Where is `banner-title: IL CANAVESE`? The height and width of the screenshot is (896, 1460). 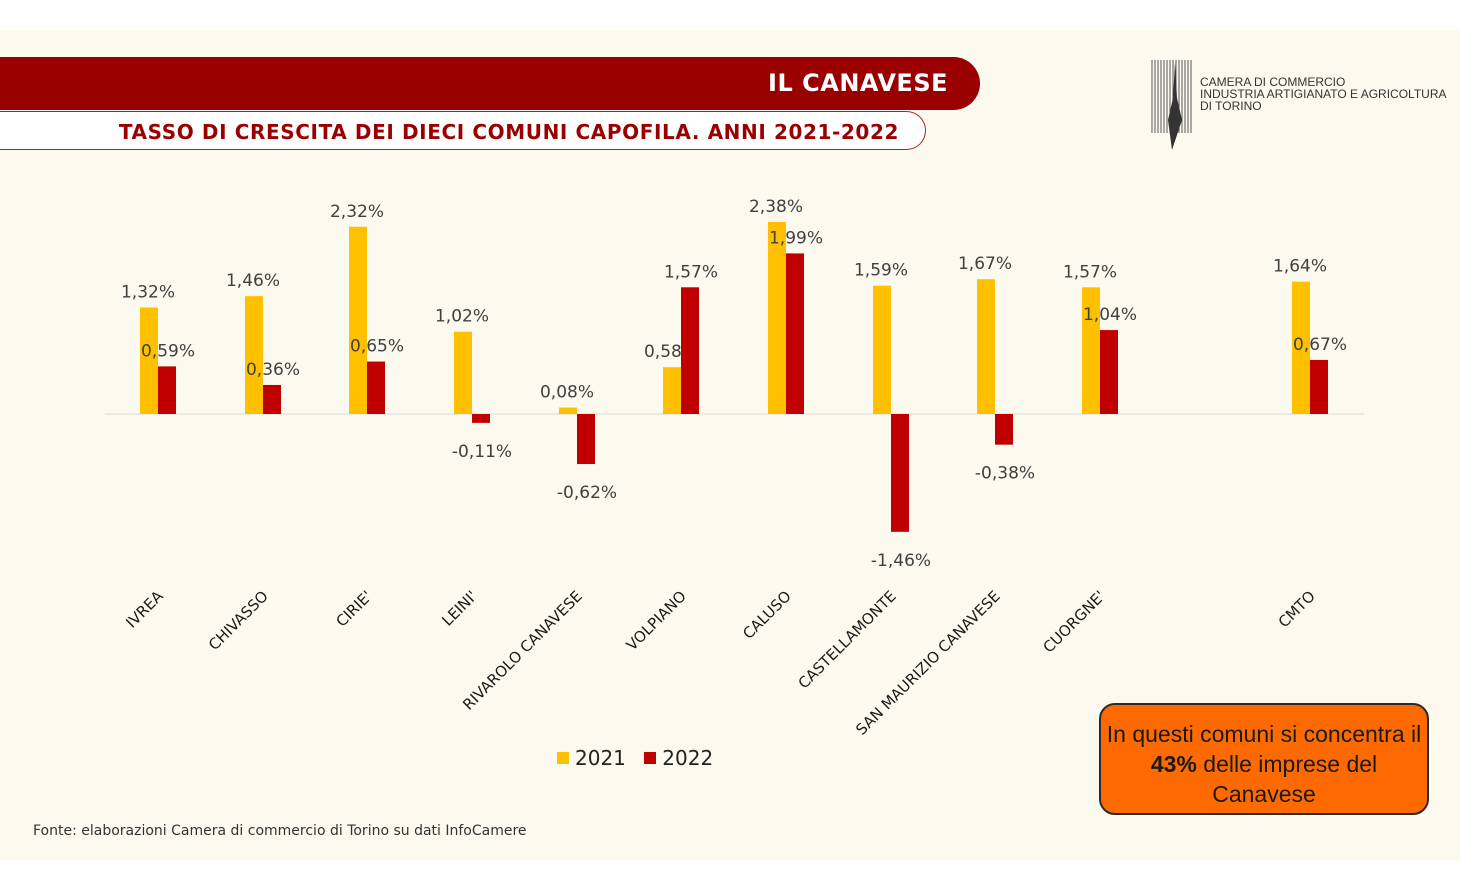 banner-title: IL CANAVESE is located at coordinates (858, 83).